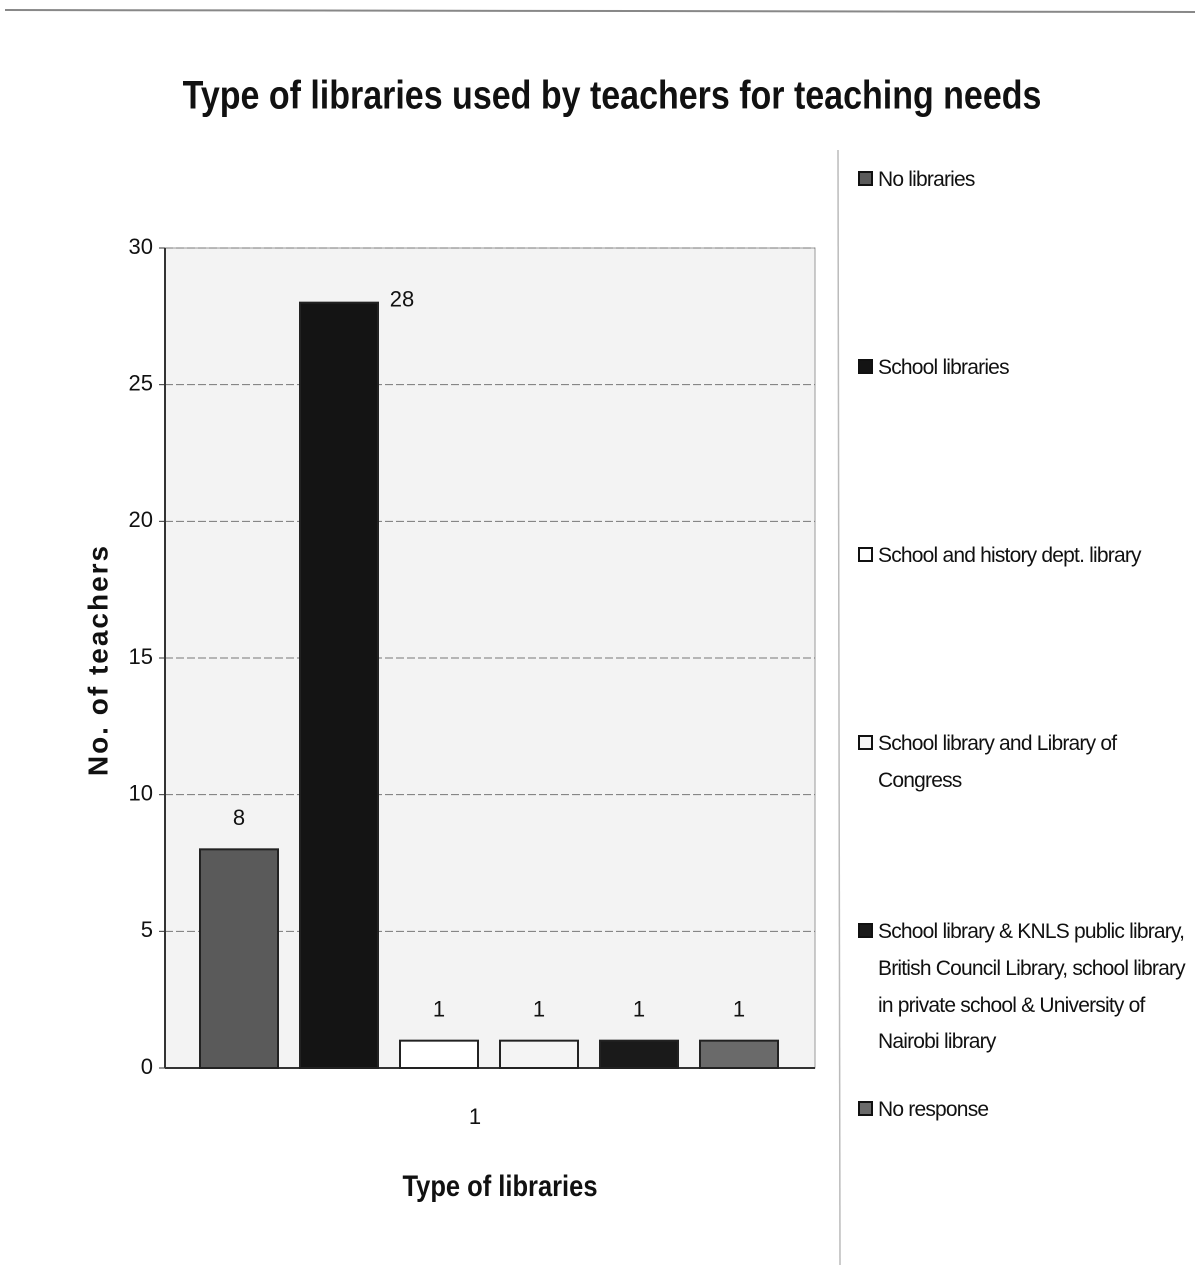  Describe the element at coordinates (141, 792) in the screenshot. I see `y-tick-label: 10` at that location.